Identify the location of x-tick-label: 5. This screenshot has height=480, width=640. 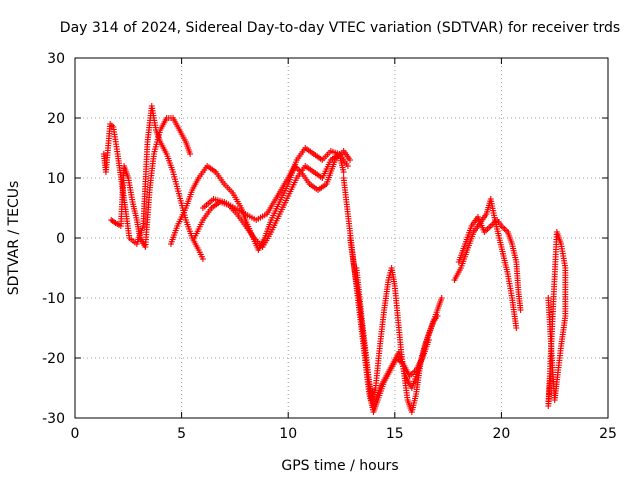
(181, 434).